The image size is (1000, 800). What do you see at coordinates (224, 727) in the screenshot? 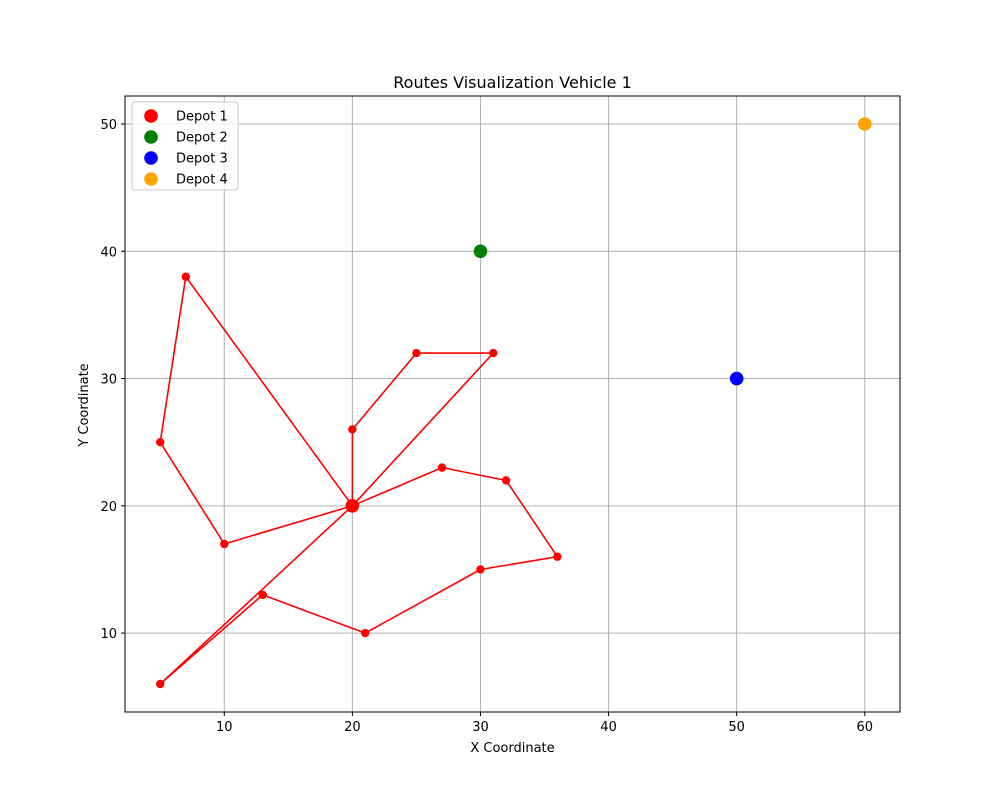
I see `x-tick-label: 10` at bounding box center [224, 727].